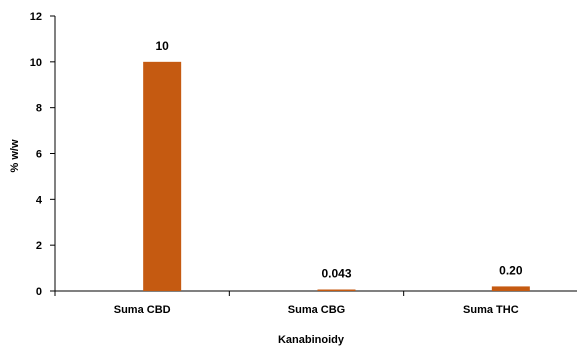 The image size is (577, 347). I want to click on x-axis-ticks, so click(229, 293).